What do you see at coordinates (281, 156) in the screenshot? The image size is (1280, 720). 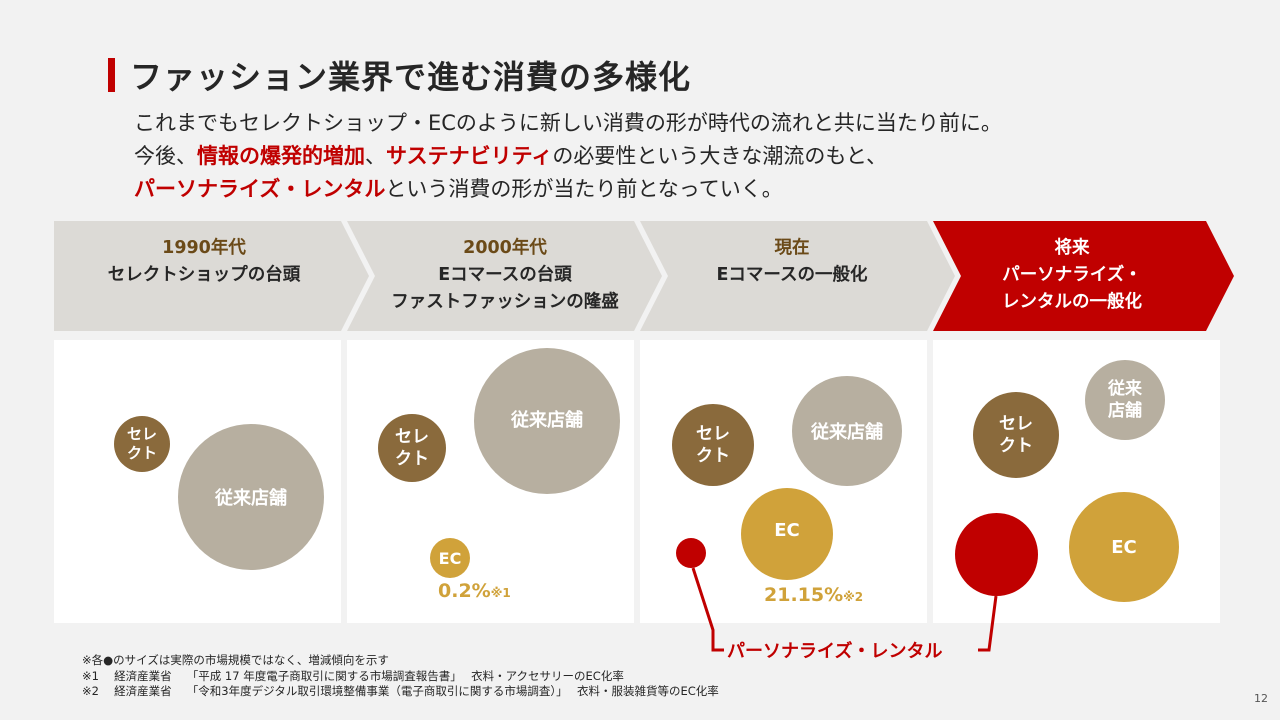 I see `highlight-information-explosion: 情報の爆発的増加` at bounding box center [281, 156].